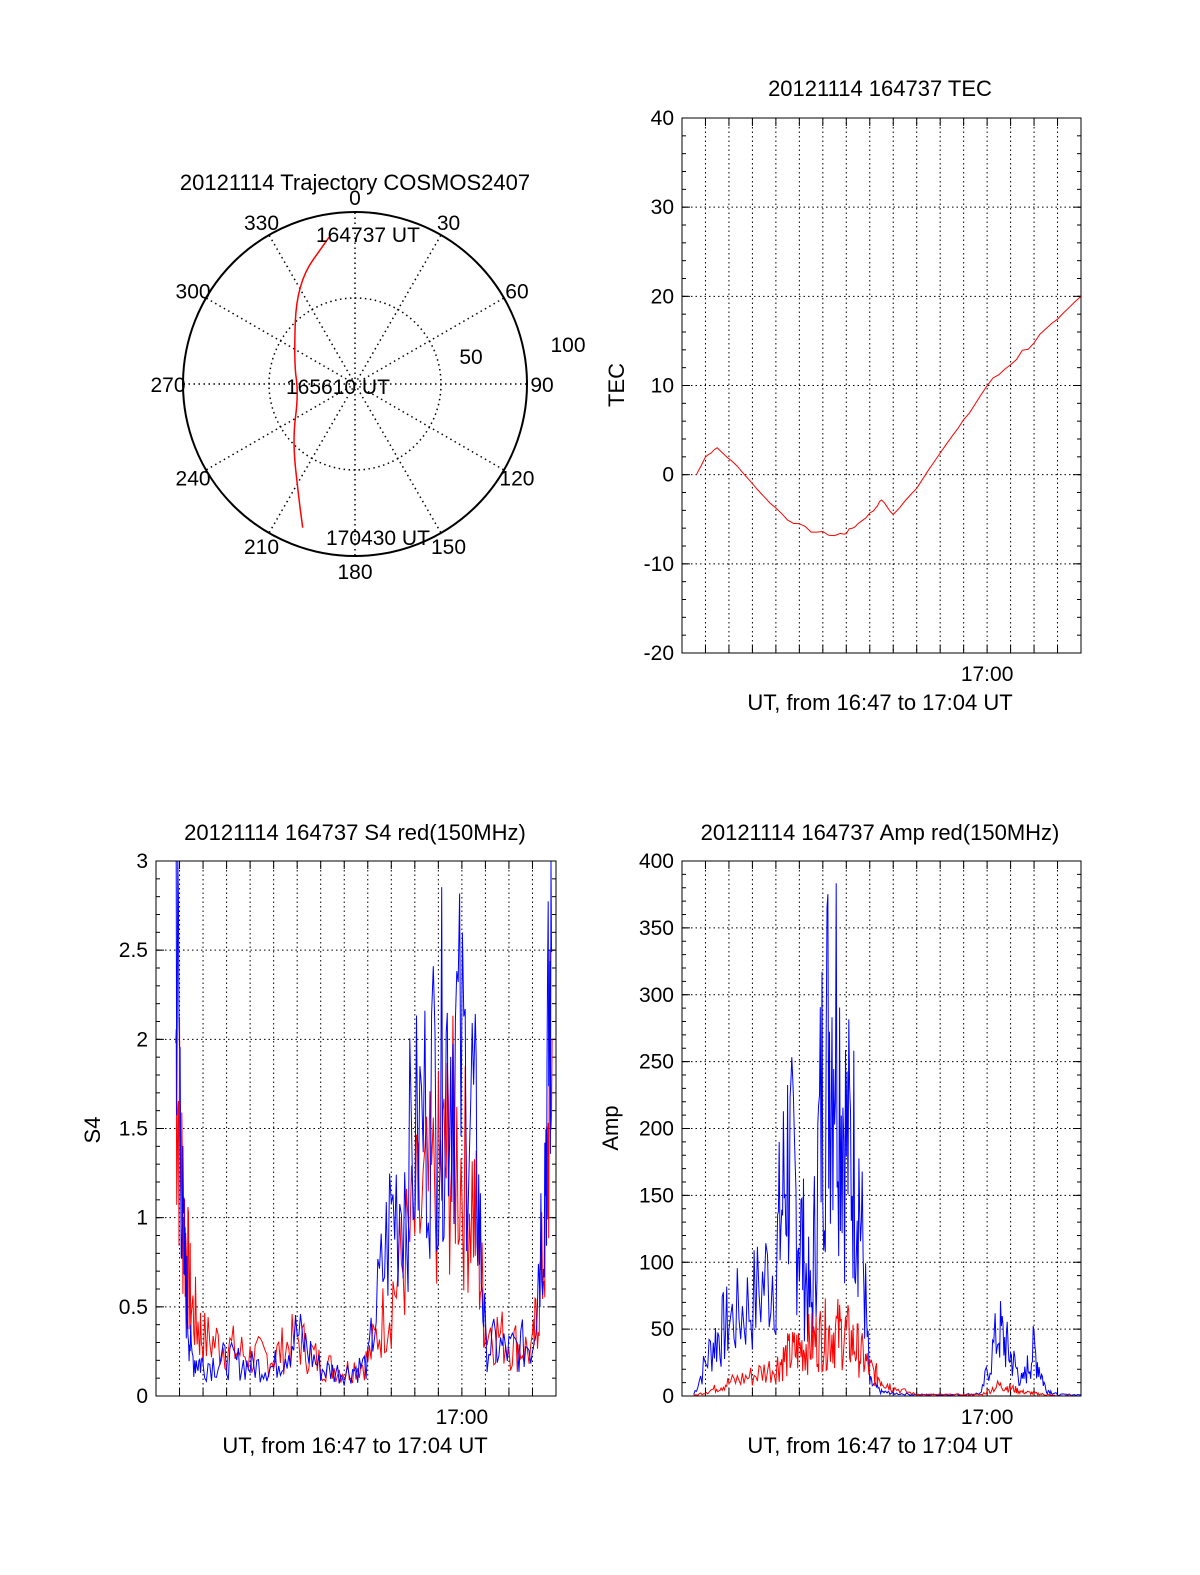 This screenshot has height=1575, width=1200. I want to click on y-tick-label: 300, so click(656, 995).